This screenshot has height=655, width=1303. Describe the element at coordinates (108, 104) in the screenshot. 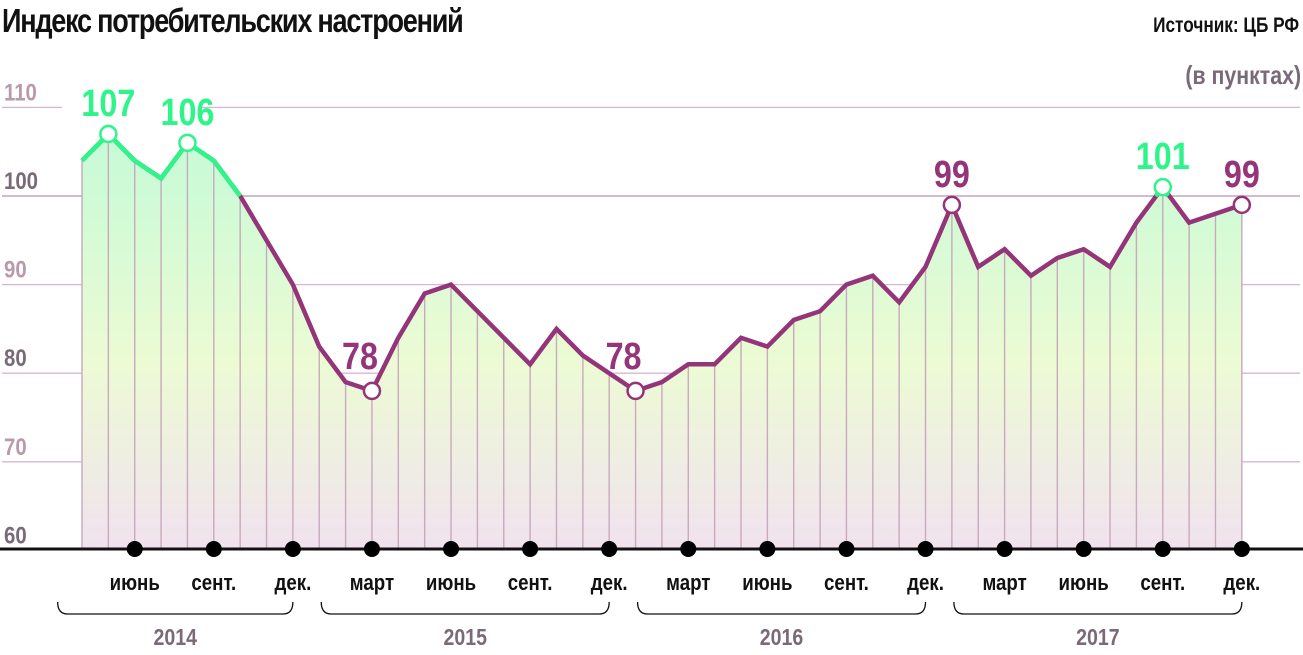

I see `annotation-label: 107` at that location.